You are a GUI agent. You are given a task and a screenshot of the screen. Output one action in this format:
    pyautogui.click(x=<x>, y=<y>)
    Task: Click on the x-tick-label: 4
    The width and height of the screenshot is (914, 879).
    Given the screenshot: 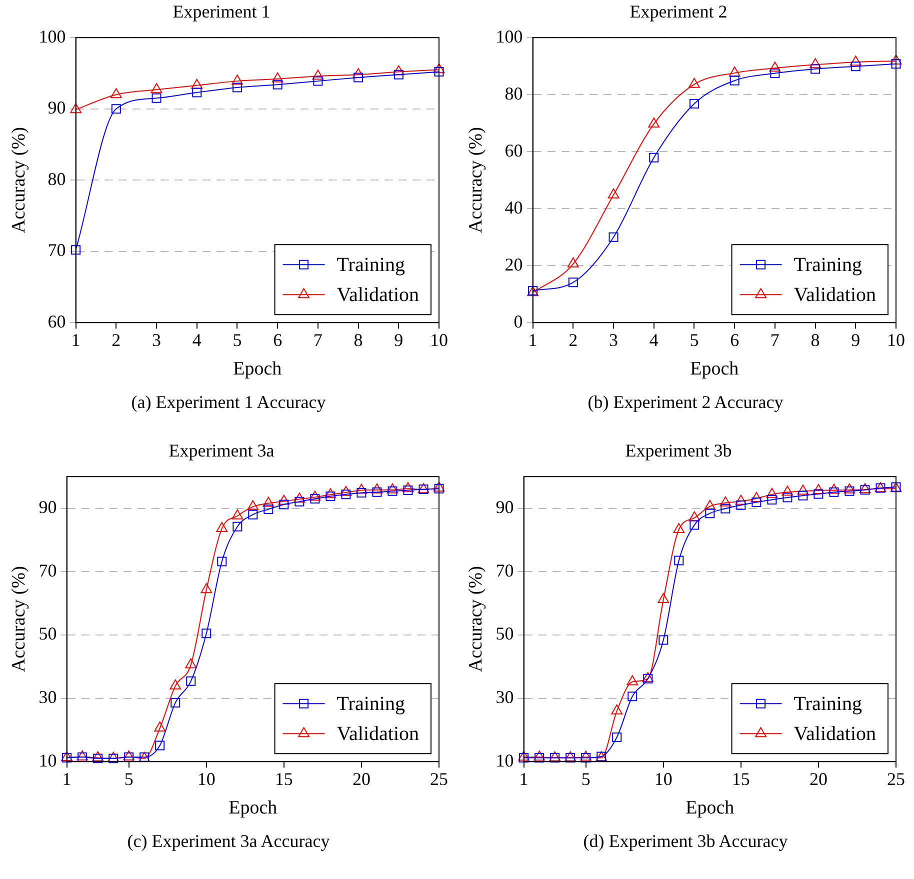 What is the action you would take?
    pyautogui.click(x=653, y=340)
    